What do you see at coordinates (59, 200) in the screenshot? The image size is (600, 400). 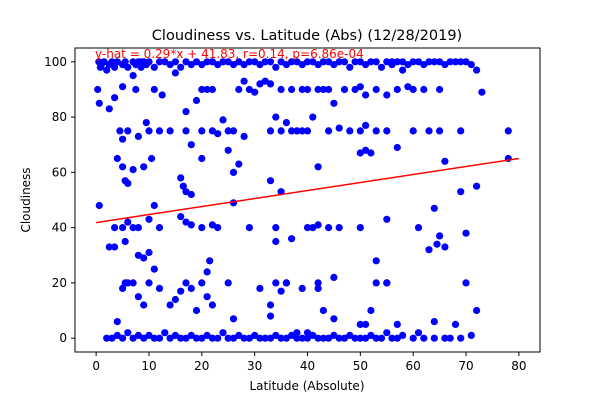 I see `y-axis: 0 20 40 60 80 100` at bounding box center [59, 200].